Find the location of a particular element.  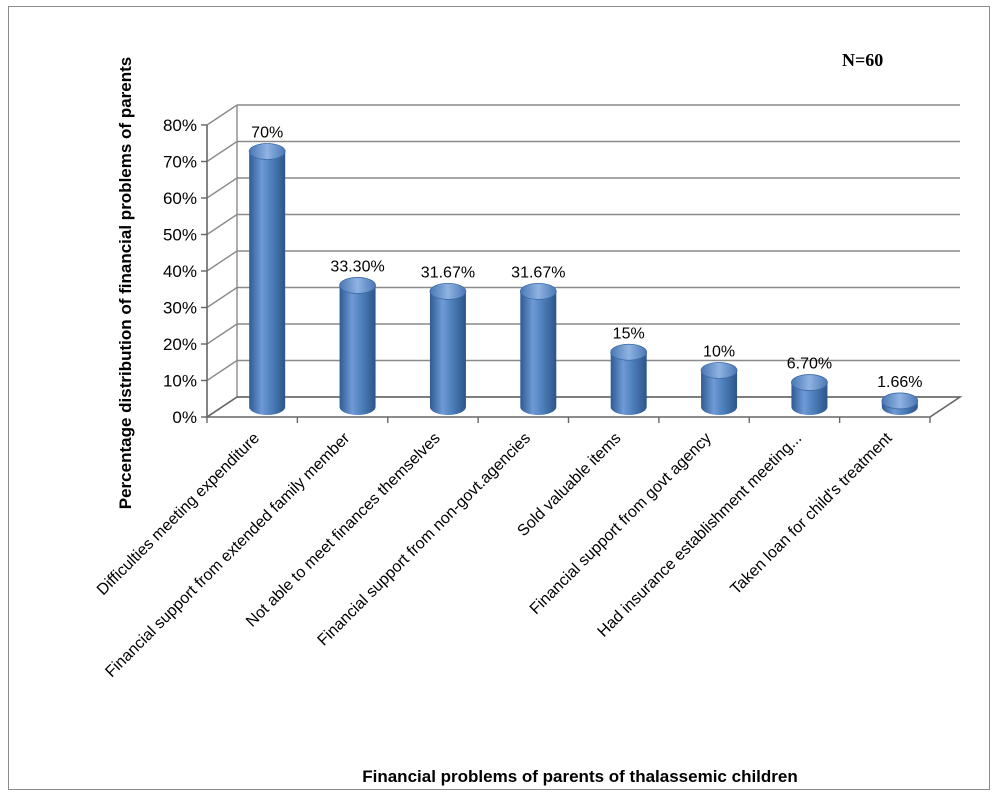

y-tick-label: 80% is located at coordinates (180, 125).